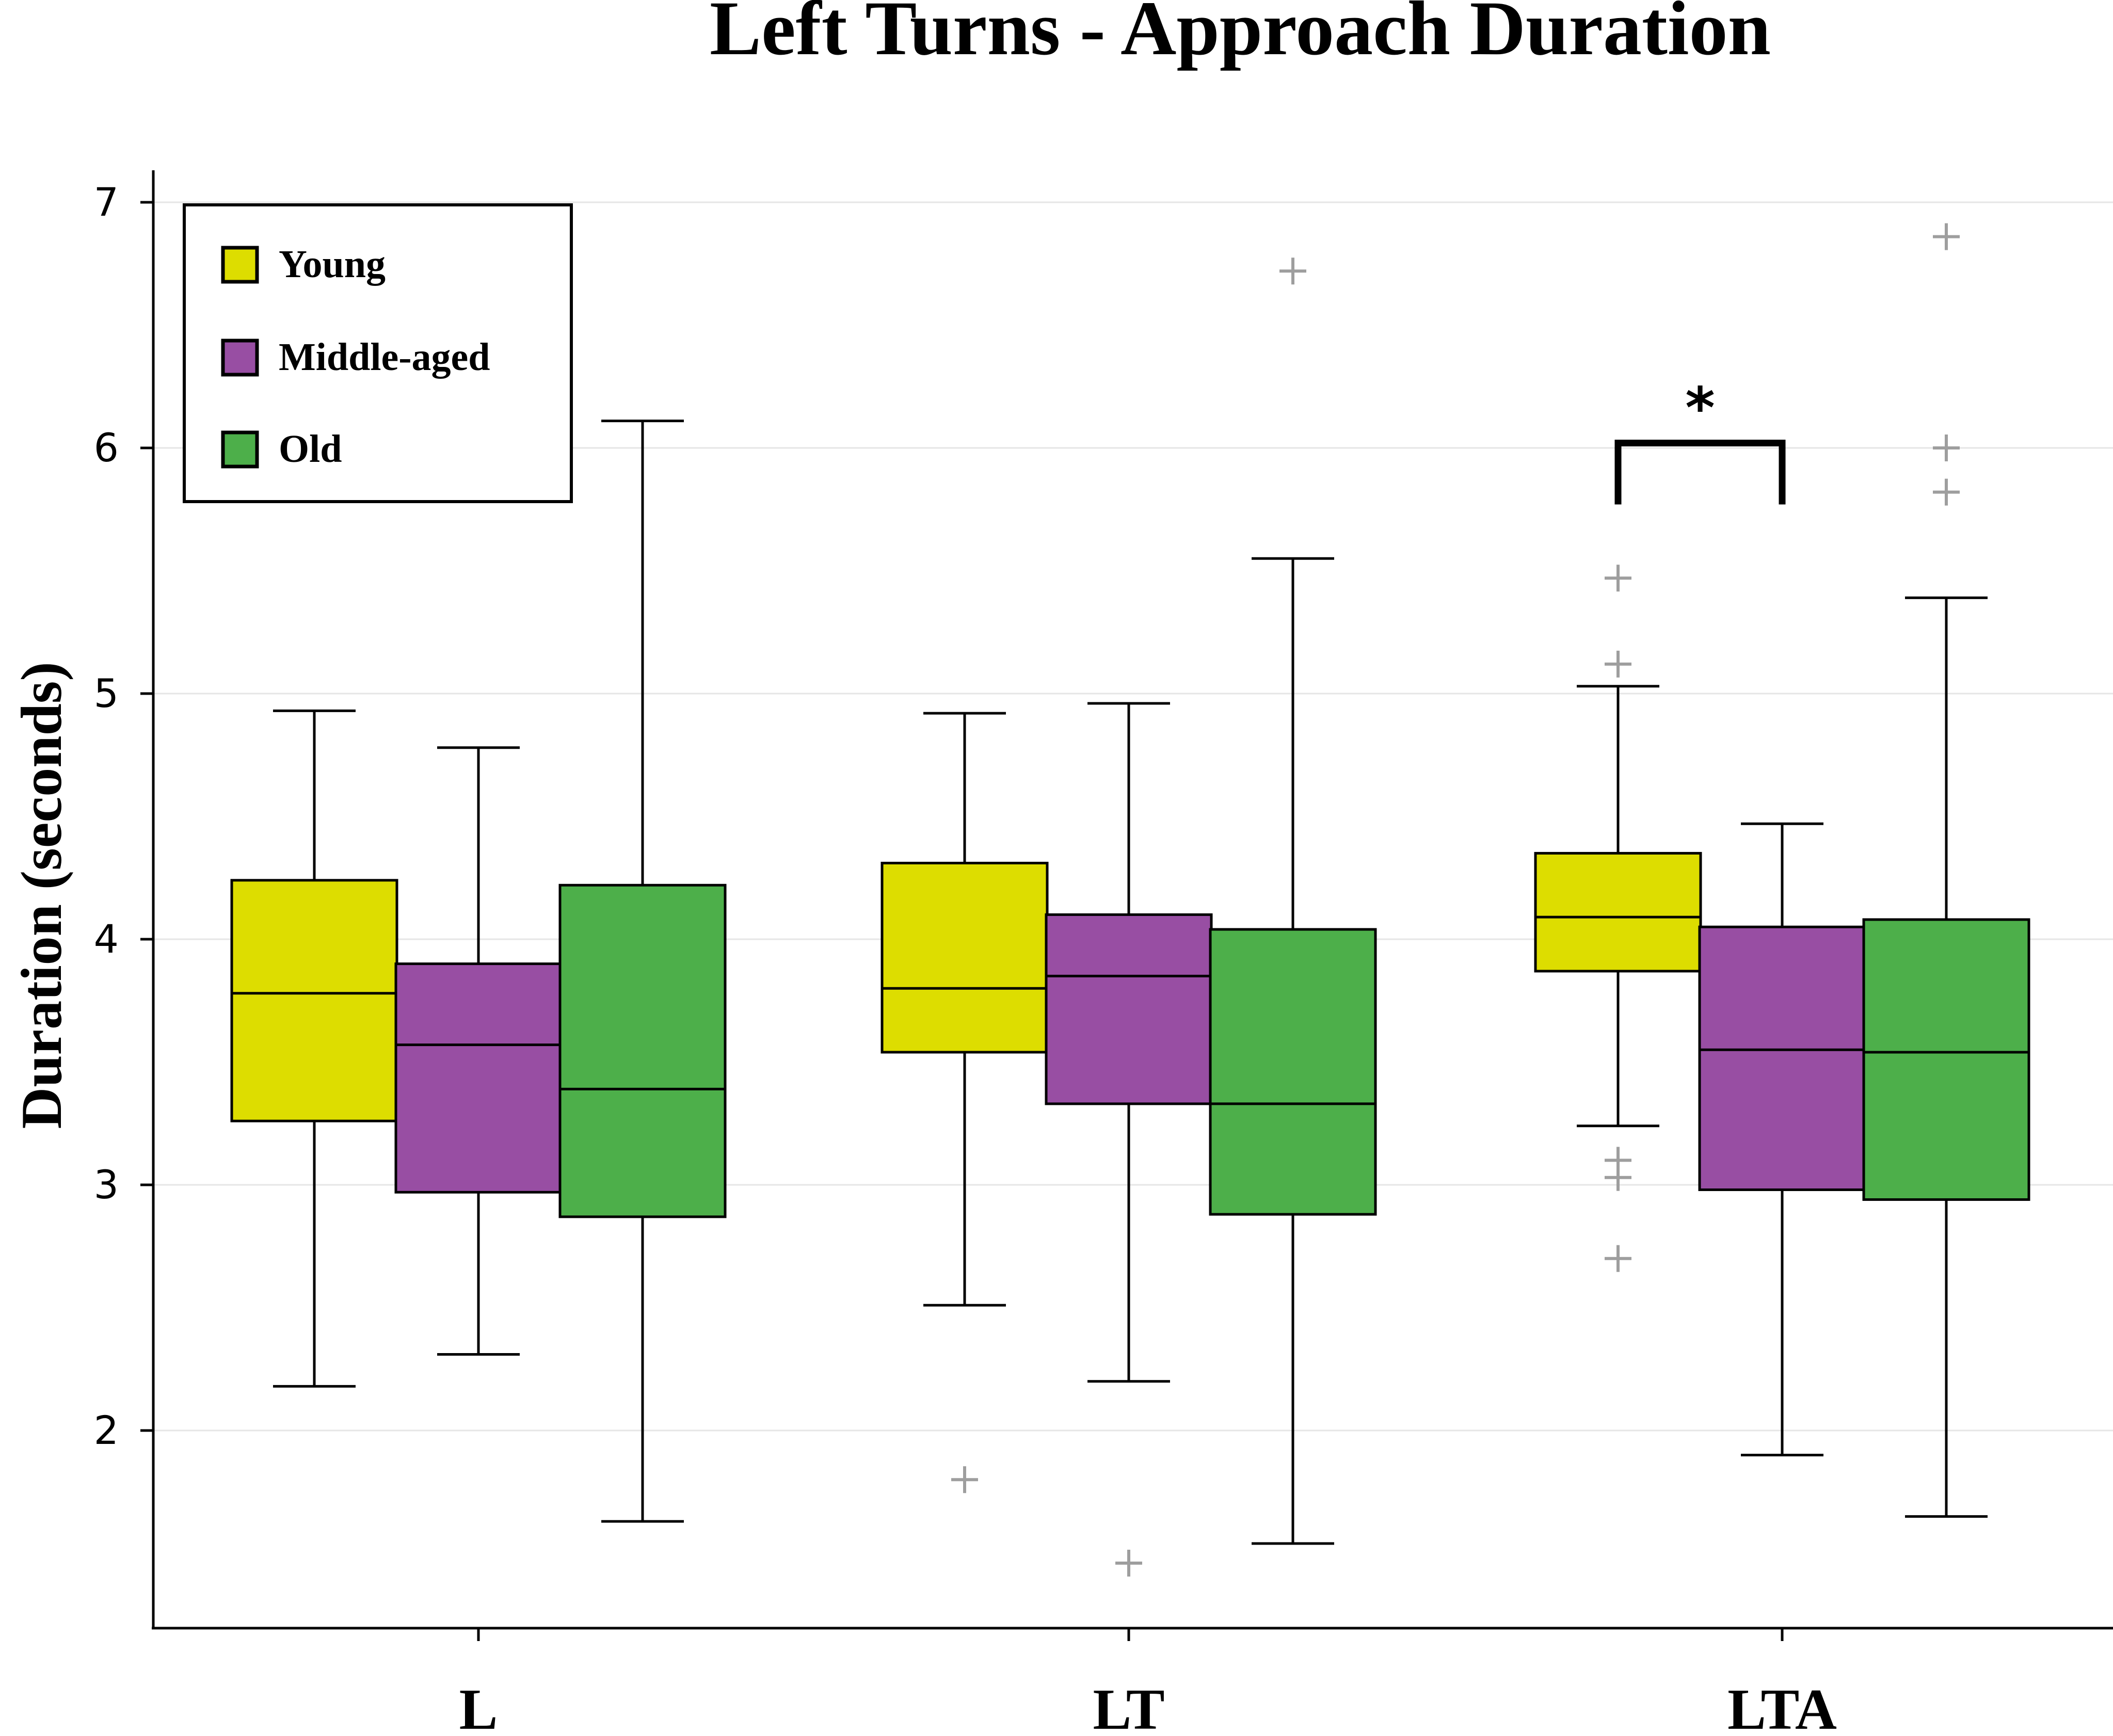 The height and width of the screenshot is (1736, 2113). I want to click on x-tick-label-LT: LT, so click(1128, 1707).